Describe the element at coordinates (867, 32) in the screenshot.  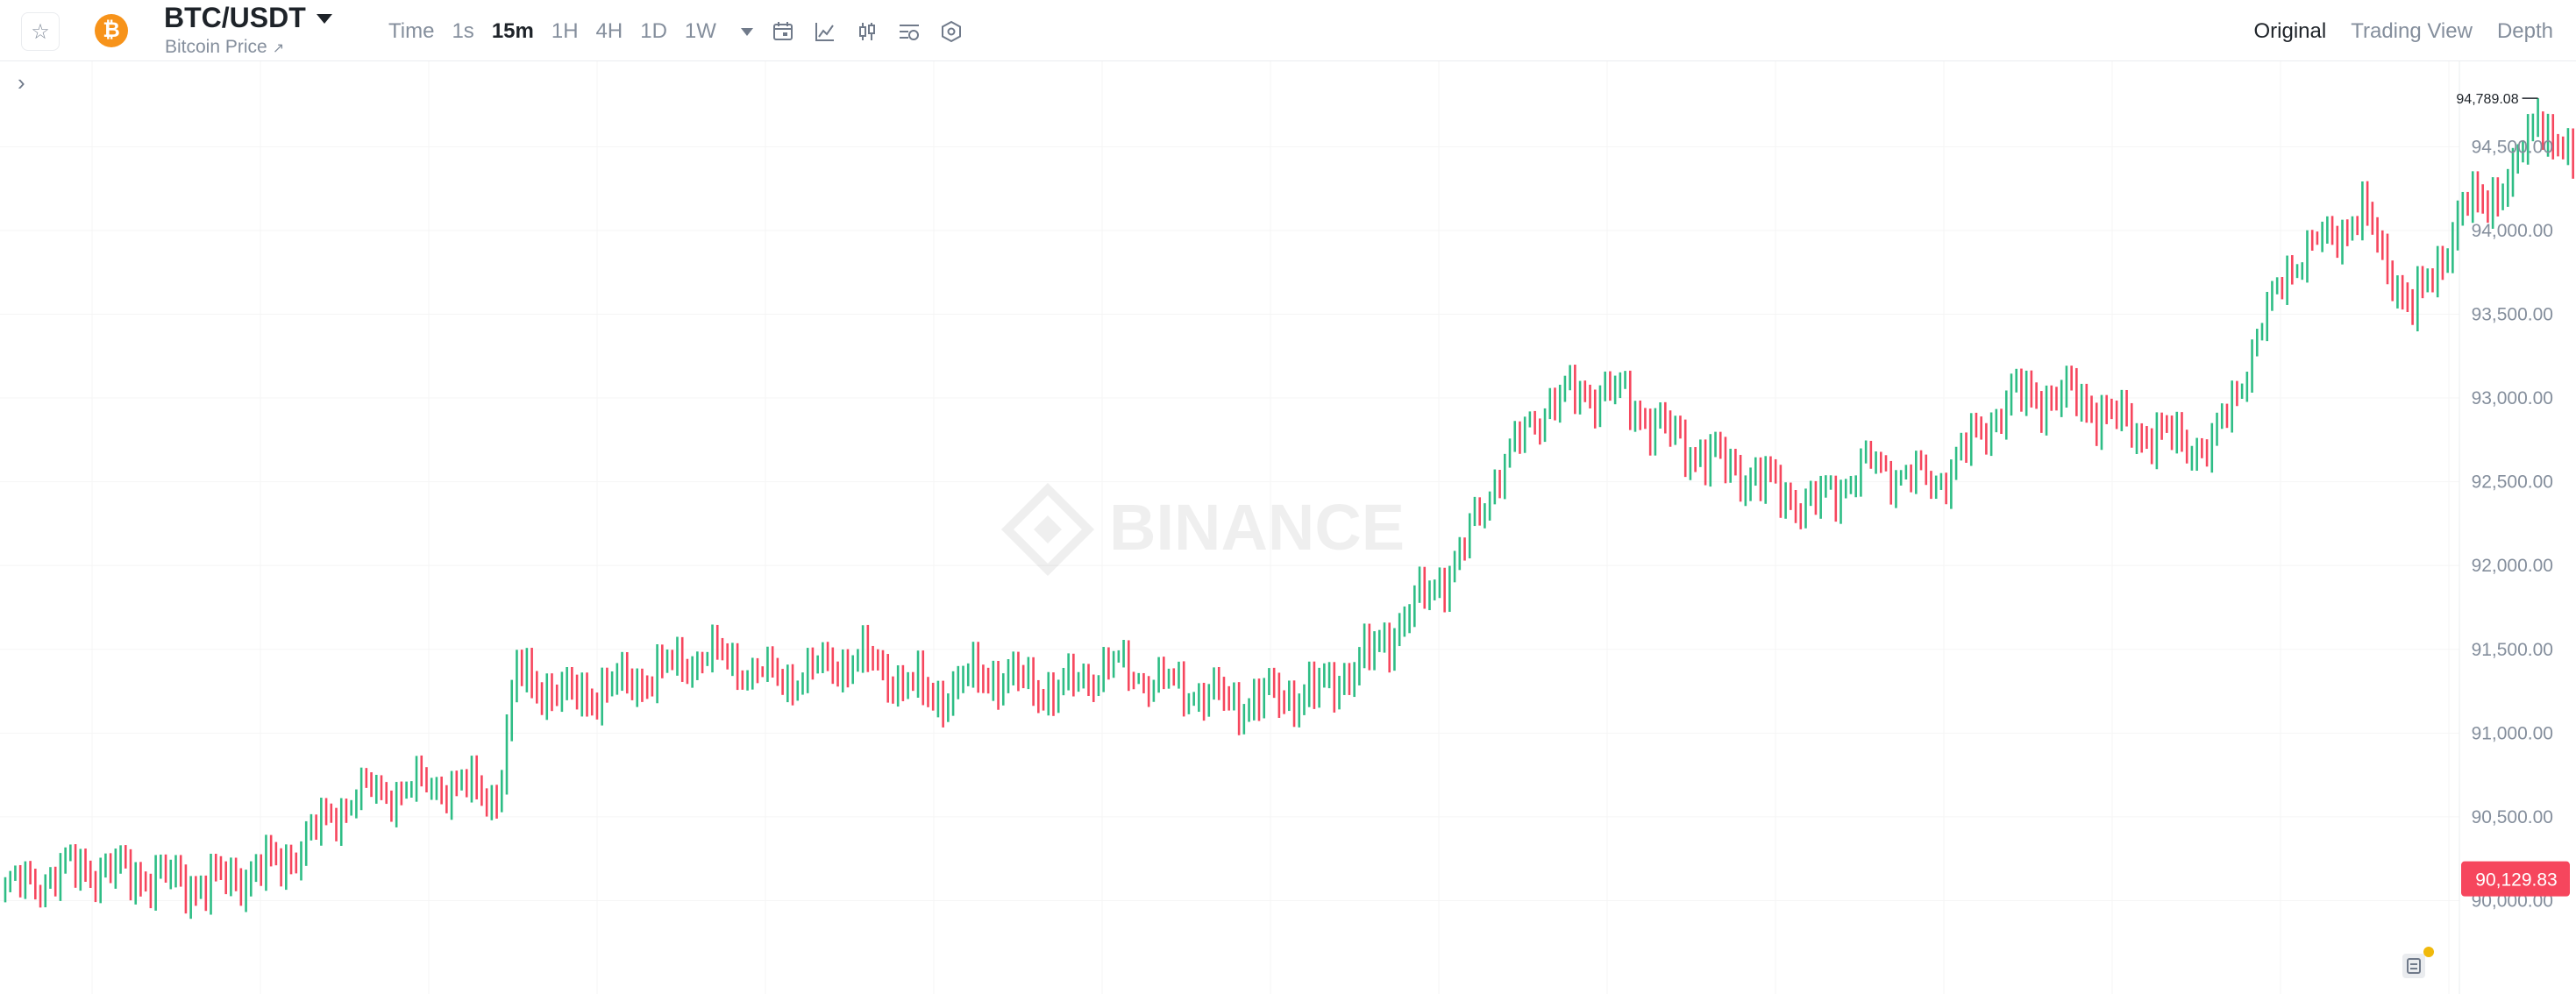
I see `candle-type-icon` at that location.